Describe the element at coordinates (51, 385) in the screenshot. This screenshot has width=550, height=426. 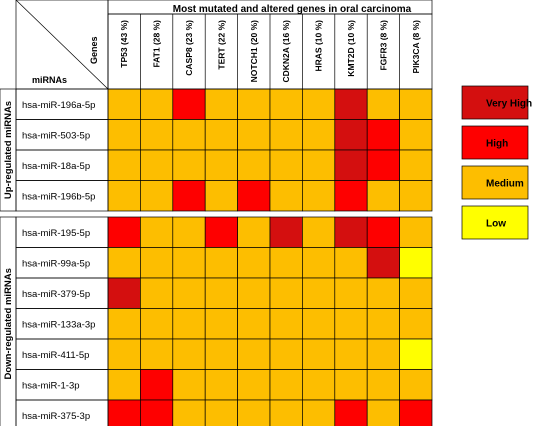
I see `row-label: hsa-miR-1-3p` at that location.